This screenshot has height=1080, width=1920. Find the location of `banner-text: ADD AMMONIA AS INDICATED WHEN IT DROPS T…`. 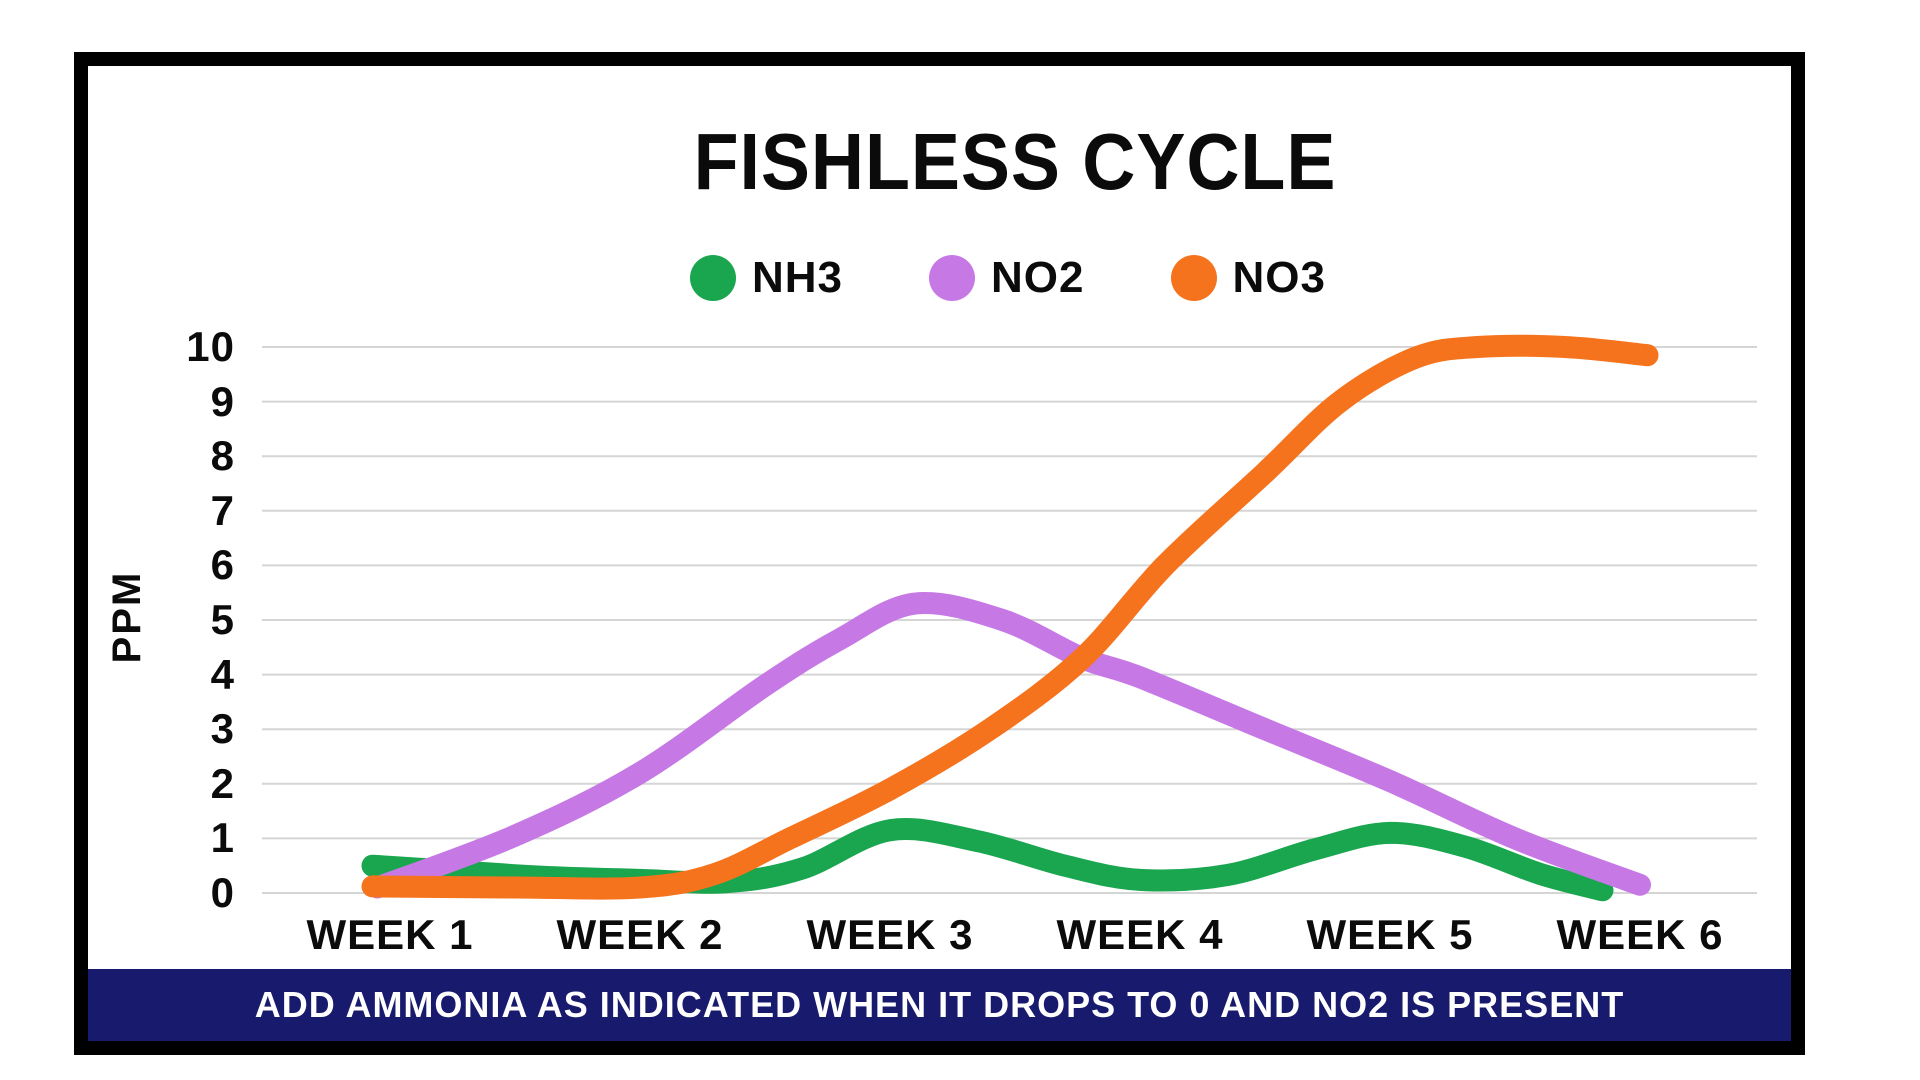

banner-text: ADD AMMONIA AS INDICATED WHEN IT DROPS T… is located at coordinates (939, 1004).